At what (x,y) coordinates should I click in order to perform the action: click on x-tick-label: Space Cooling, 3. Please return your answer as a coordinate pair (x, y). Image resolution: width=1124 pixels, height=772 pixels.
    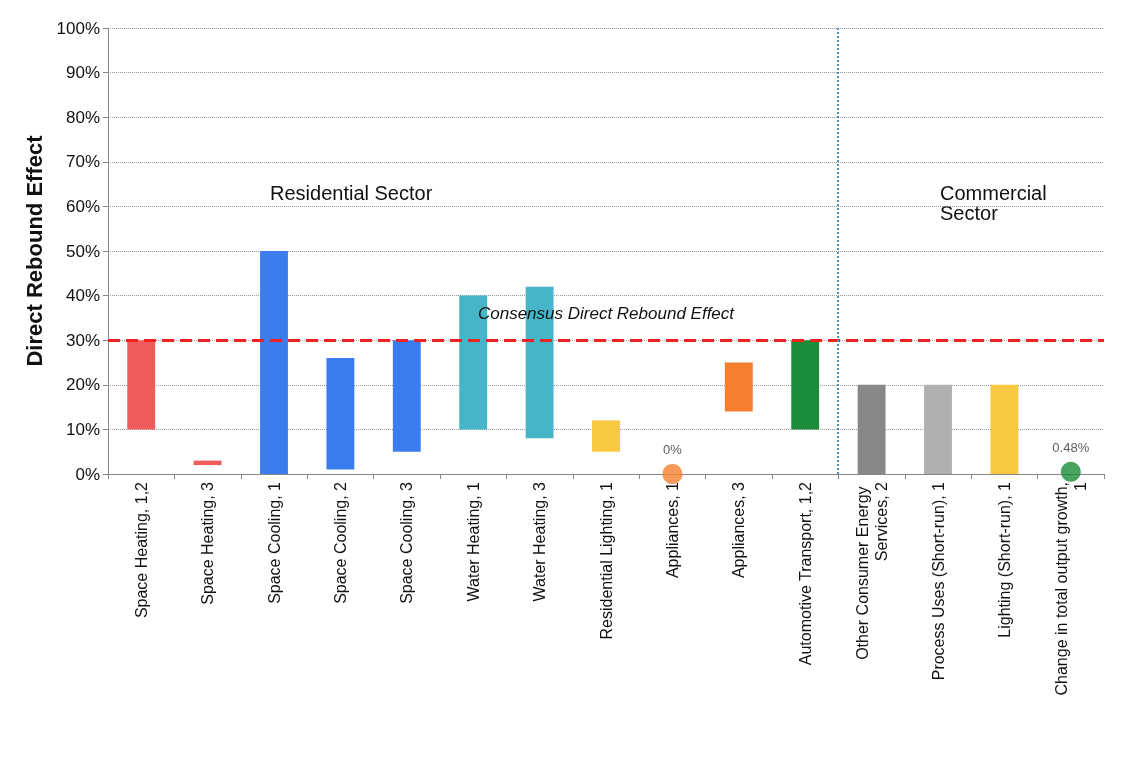
    Looking at the image, I should click on (407, 542).